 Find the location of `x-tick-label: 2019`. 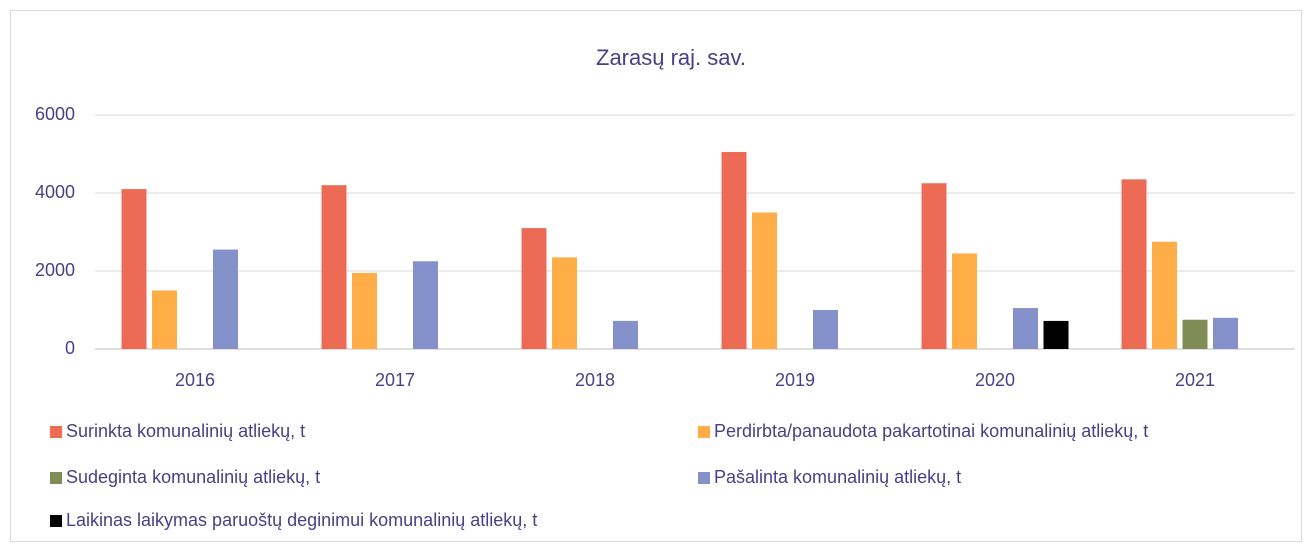

x-tick-label: 2019 is located at coordinates (795, 380).